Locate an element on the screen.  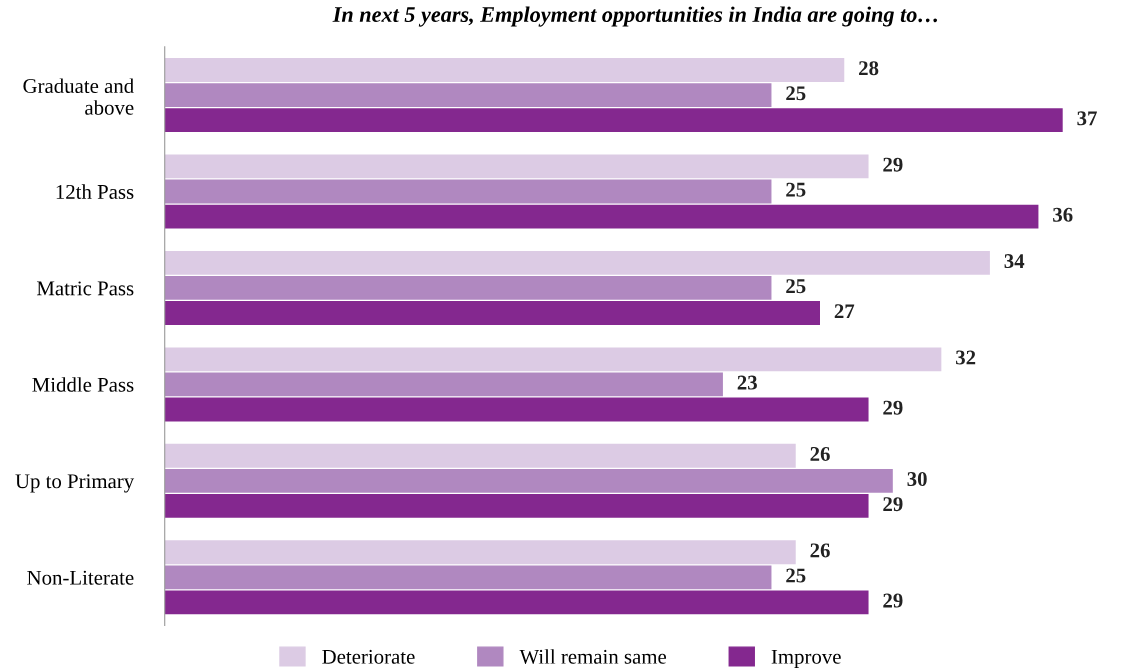
y-tick-label: Graduate and above is located at coordinates (78, 96).